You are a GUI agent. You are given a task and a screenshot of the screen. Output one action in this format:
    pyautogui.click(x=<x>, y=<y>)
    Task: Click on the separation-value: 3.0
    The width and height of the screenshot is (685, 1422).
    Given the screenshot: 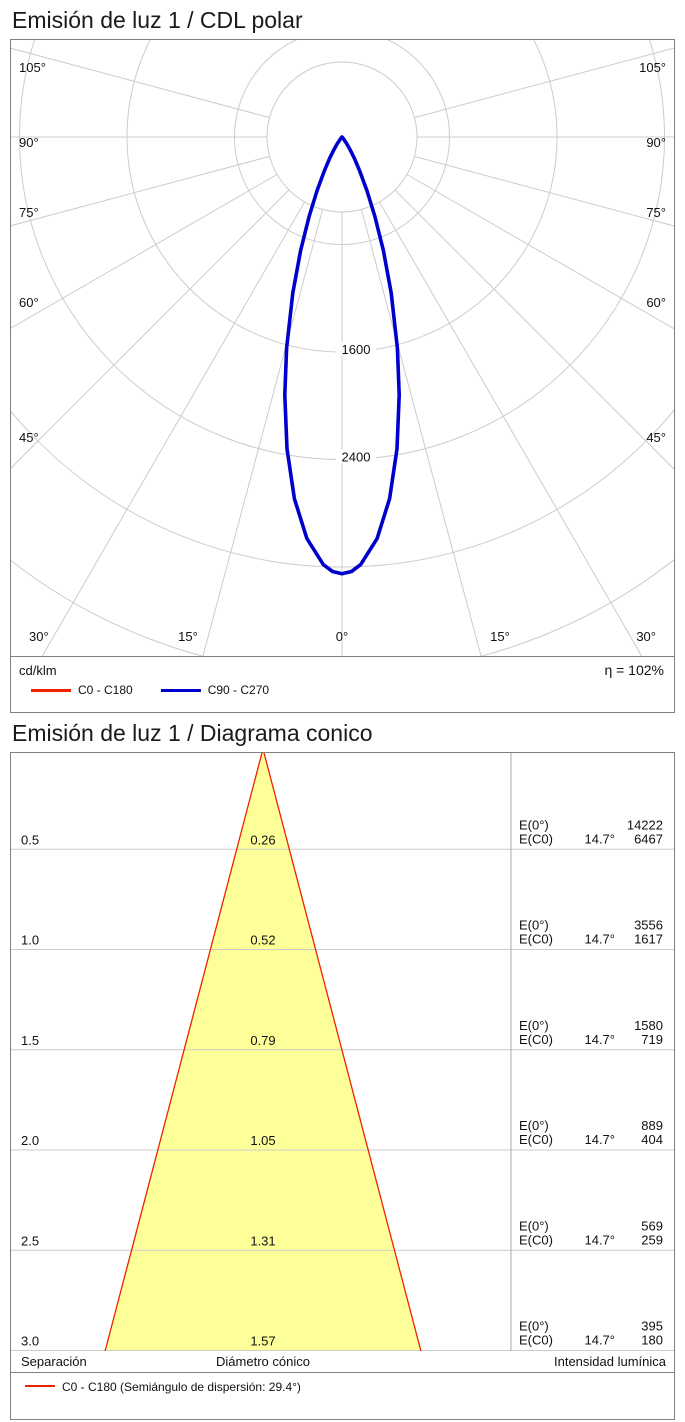 What is the action you would take?
    pyautogui.click(x=30, y=1341)
    